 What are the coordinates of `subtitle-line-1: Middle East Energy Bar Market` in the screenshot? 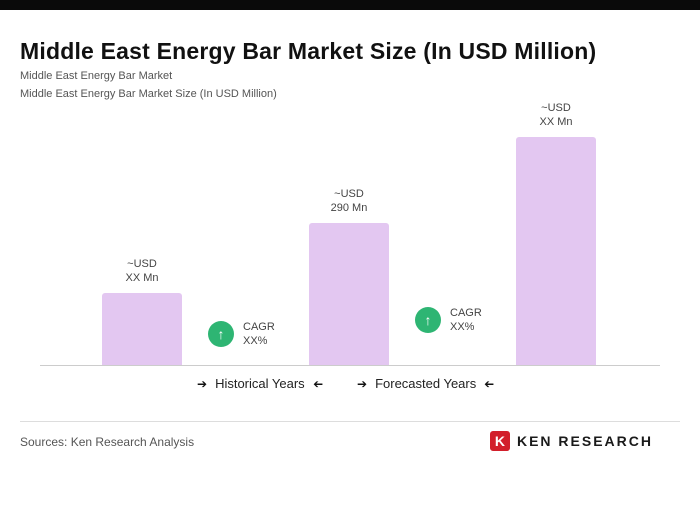 It's located at (96, 76).